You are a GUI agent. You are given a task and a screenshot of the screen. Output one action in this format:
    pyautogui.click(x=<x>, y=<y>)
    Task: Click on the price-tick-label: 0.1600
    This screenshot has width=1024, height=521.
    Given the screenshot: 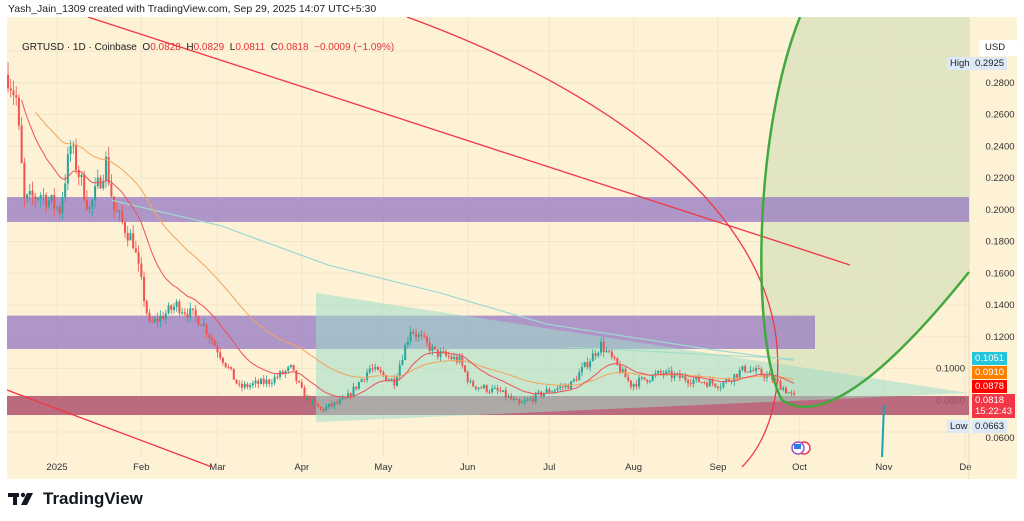 What is the action you would take?
    pyautogui.click(x=999, y=273)
    